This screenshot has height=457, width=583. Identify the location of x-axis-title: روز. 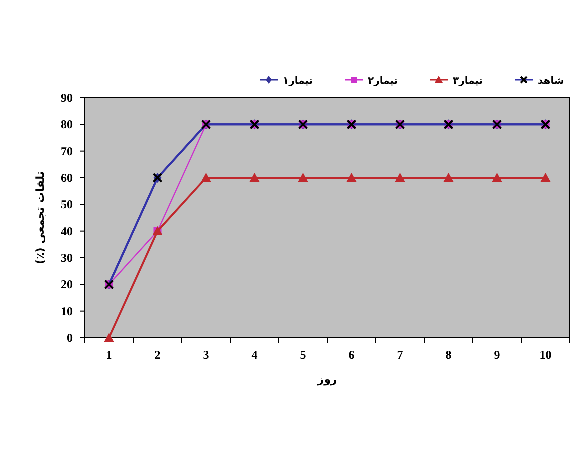
(327, 379).